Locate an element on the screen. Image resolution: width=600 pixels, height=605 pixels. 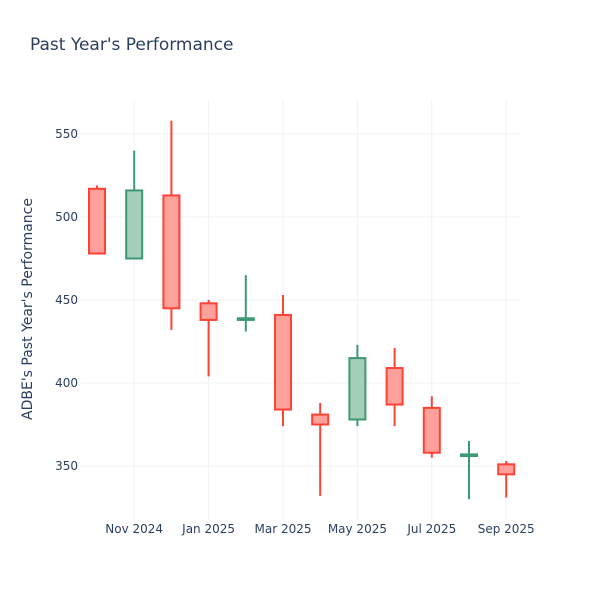
y-tick-label: 550 is located at coordinates (66, 134).